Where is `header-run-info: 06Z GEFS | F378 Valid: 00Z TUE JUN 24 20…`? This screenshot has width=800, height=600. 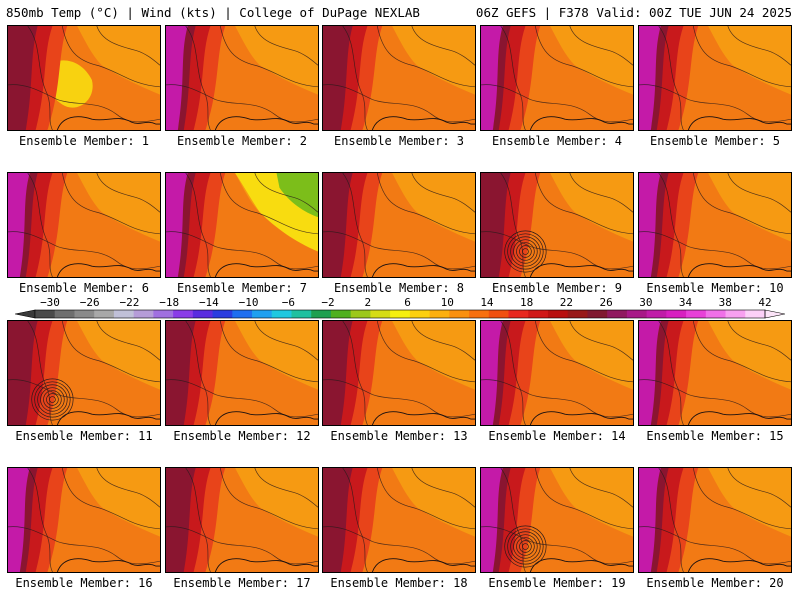 header-run-info: 06Z GEFS | F378 Valid: 00Z TUE JUN 24 20… is located at coordinates (633, 12).